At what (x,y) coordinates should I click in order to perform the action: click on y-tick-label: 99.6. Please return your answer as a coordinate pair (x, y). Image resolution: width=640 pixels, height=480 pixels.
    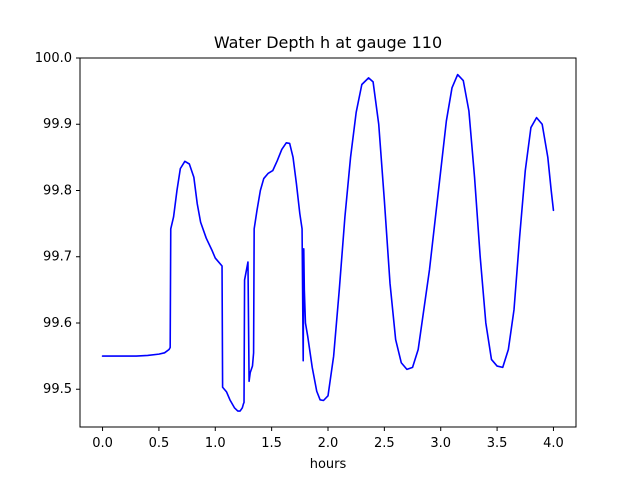
    Looking at the image, I should click on (57, 323).